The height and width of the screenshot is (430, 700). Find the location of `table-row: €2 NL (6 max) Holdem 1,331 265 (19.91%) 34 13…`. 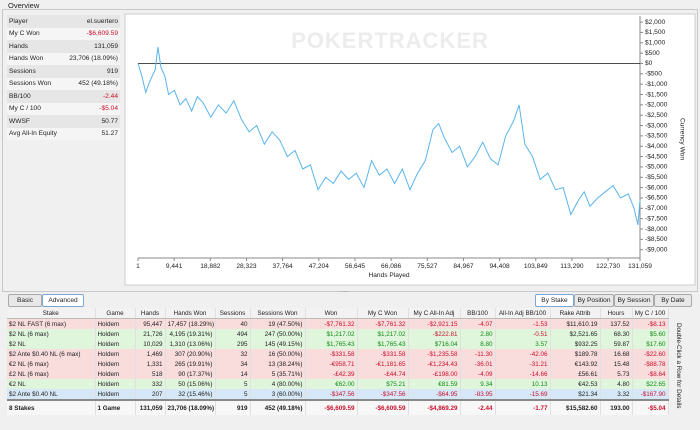

table-row: €2 NL (6 max) Holdem 1,331 265 (19.91%) 34 13… is located at coordinates (338, 364).